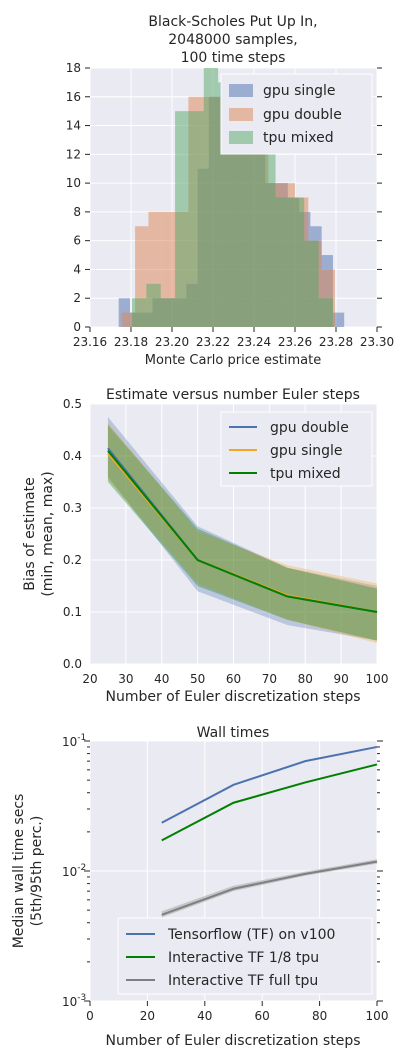  Describe the element at coordinates (147, 1016) in the screenshot. I see `walltime-x-tick-label: 20` at that location.